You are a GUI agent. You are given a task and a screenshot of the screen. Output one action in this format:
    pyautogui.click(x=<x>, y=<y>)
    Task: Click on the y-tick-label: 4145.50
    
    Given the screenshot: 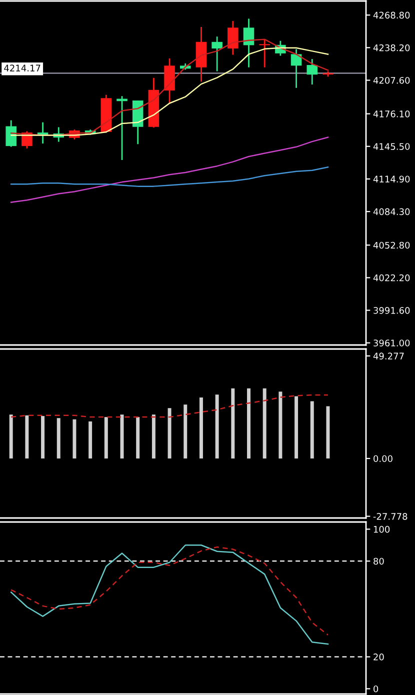 What is the action you would take?
    pyautogui.click(x=391, y=146)
    